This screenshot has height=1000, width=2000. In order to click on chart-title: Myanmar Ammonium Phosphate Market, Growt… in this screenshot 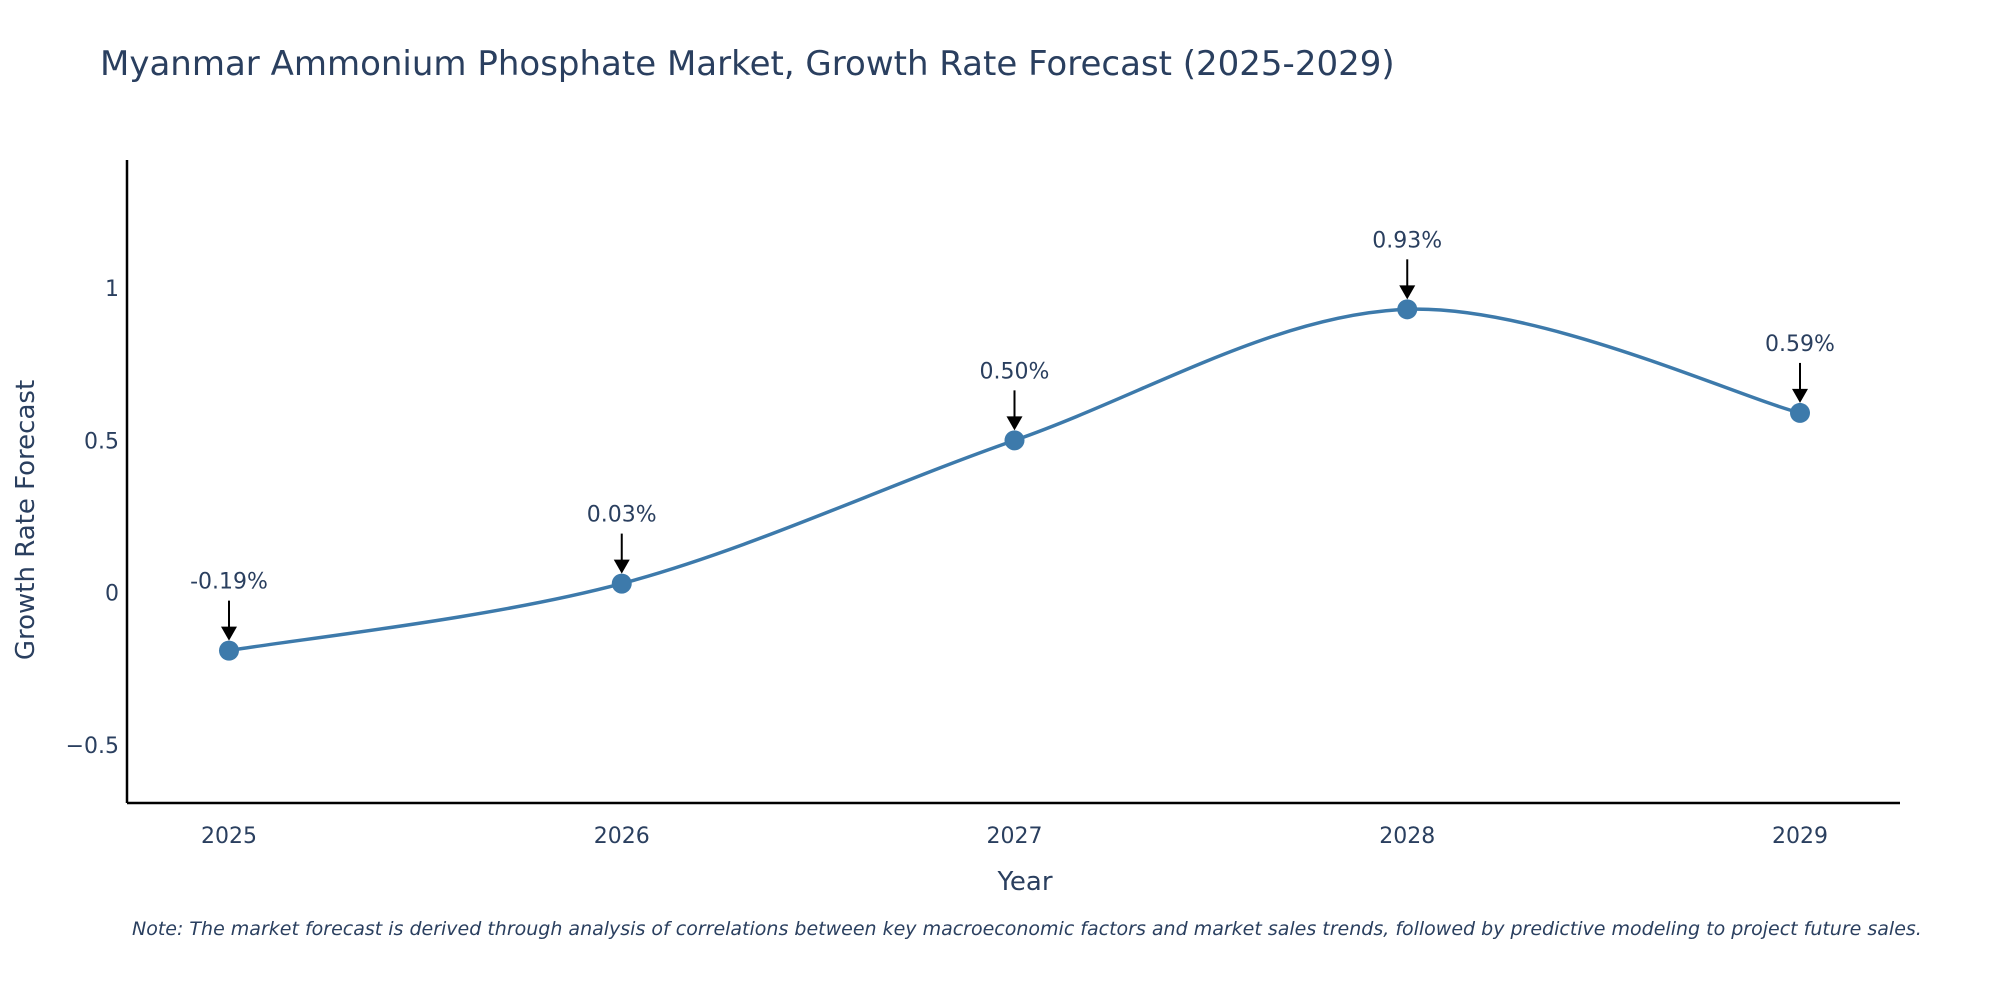, I will do `click(747, 64)`.